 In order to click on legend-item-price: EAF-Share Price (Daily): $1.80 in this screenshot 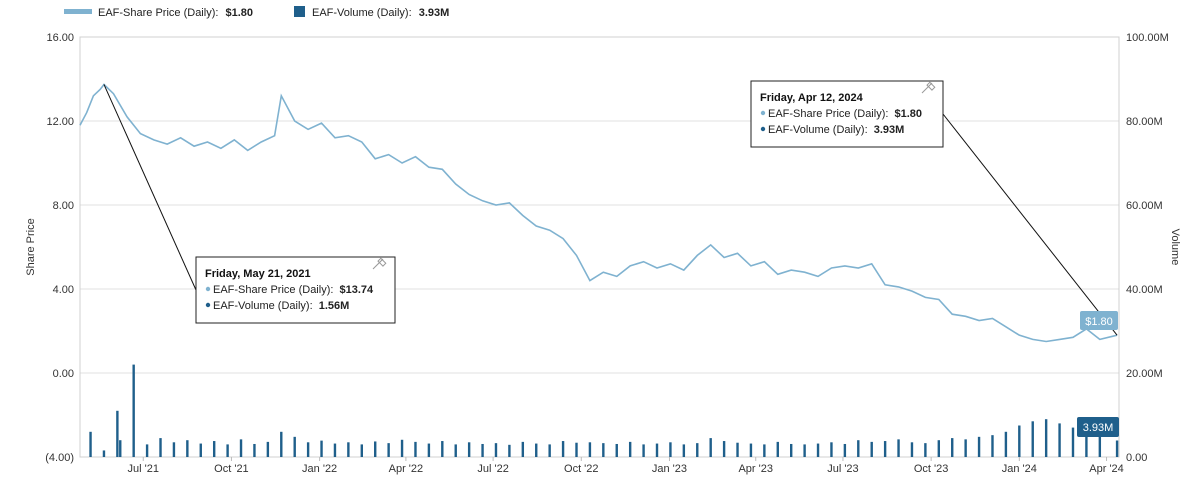, I will do `click(158, 13)`.